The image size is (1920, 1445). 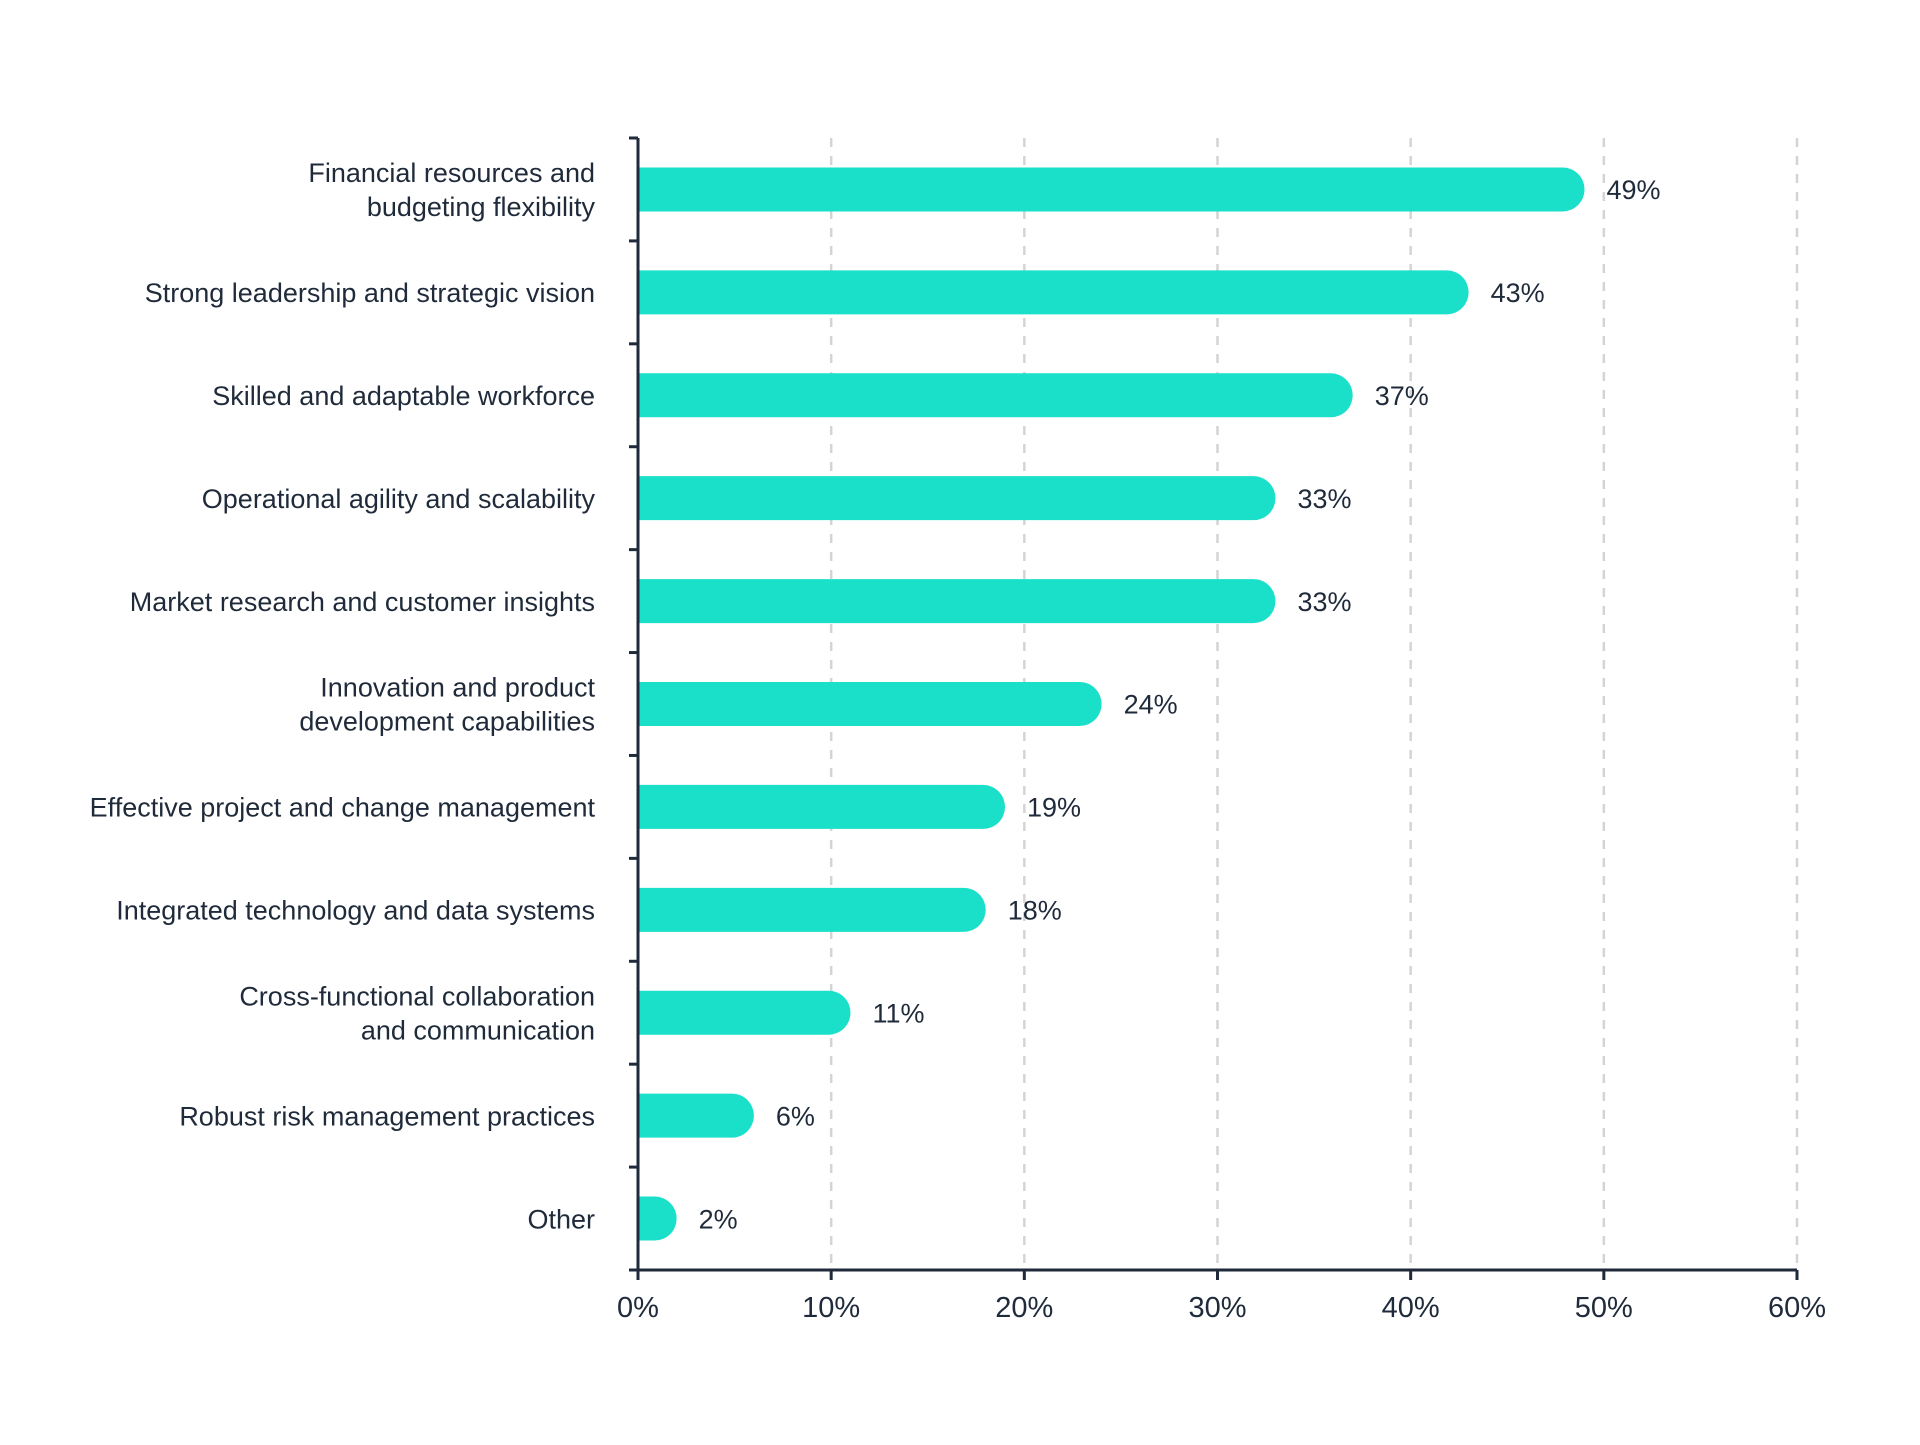 I want to click on category-label-line: budgeting flexibility, so click(x=481, y=207).